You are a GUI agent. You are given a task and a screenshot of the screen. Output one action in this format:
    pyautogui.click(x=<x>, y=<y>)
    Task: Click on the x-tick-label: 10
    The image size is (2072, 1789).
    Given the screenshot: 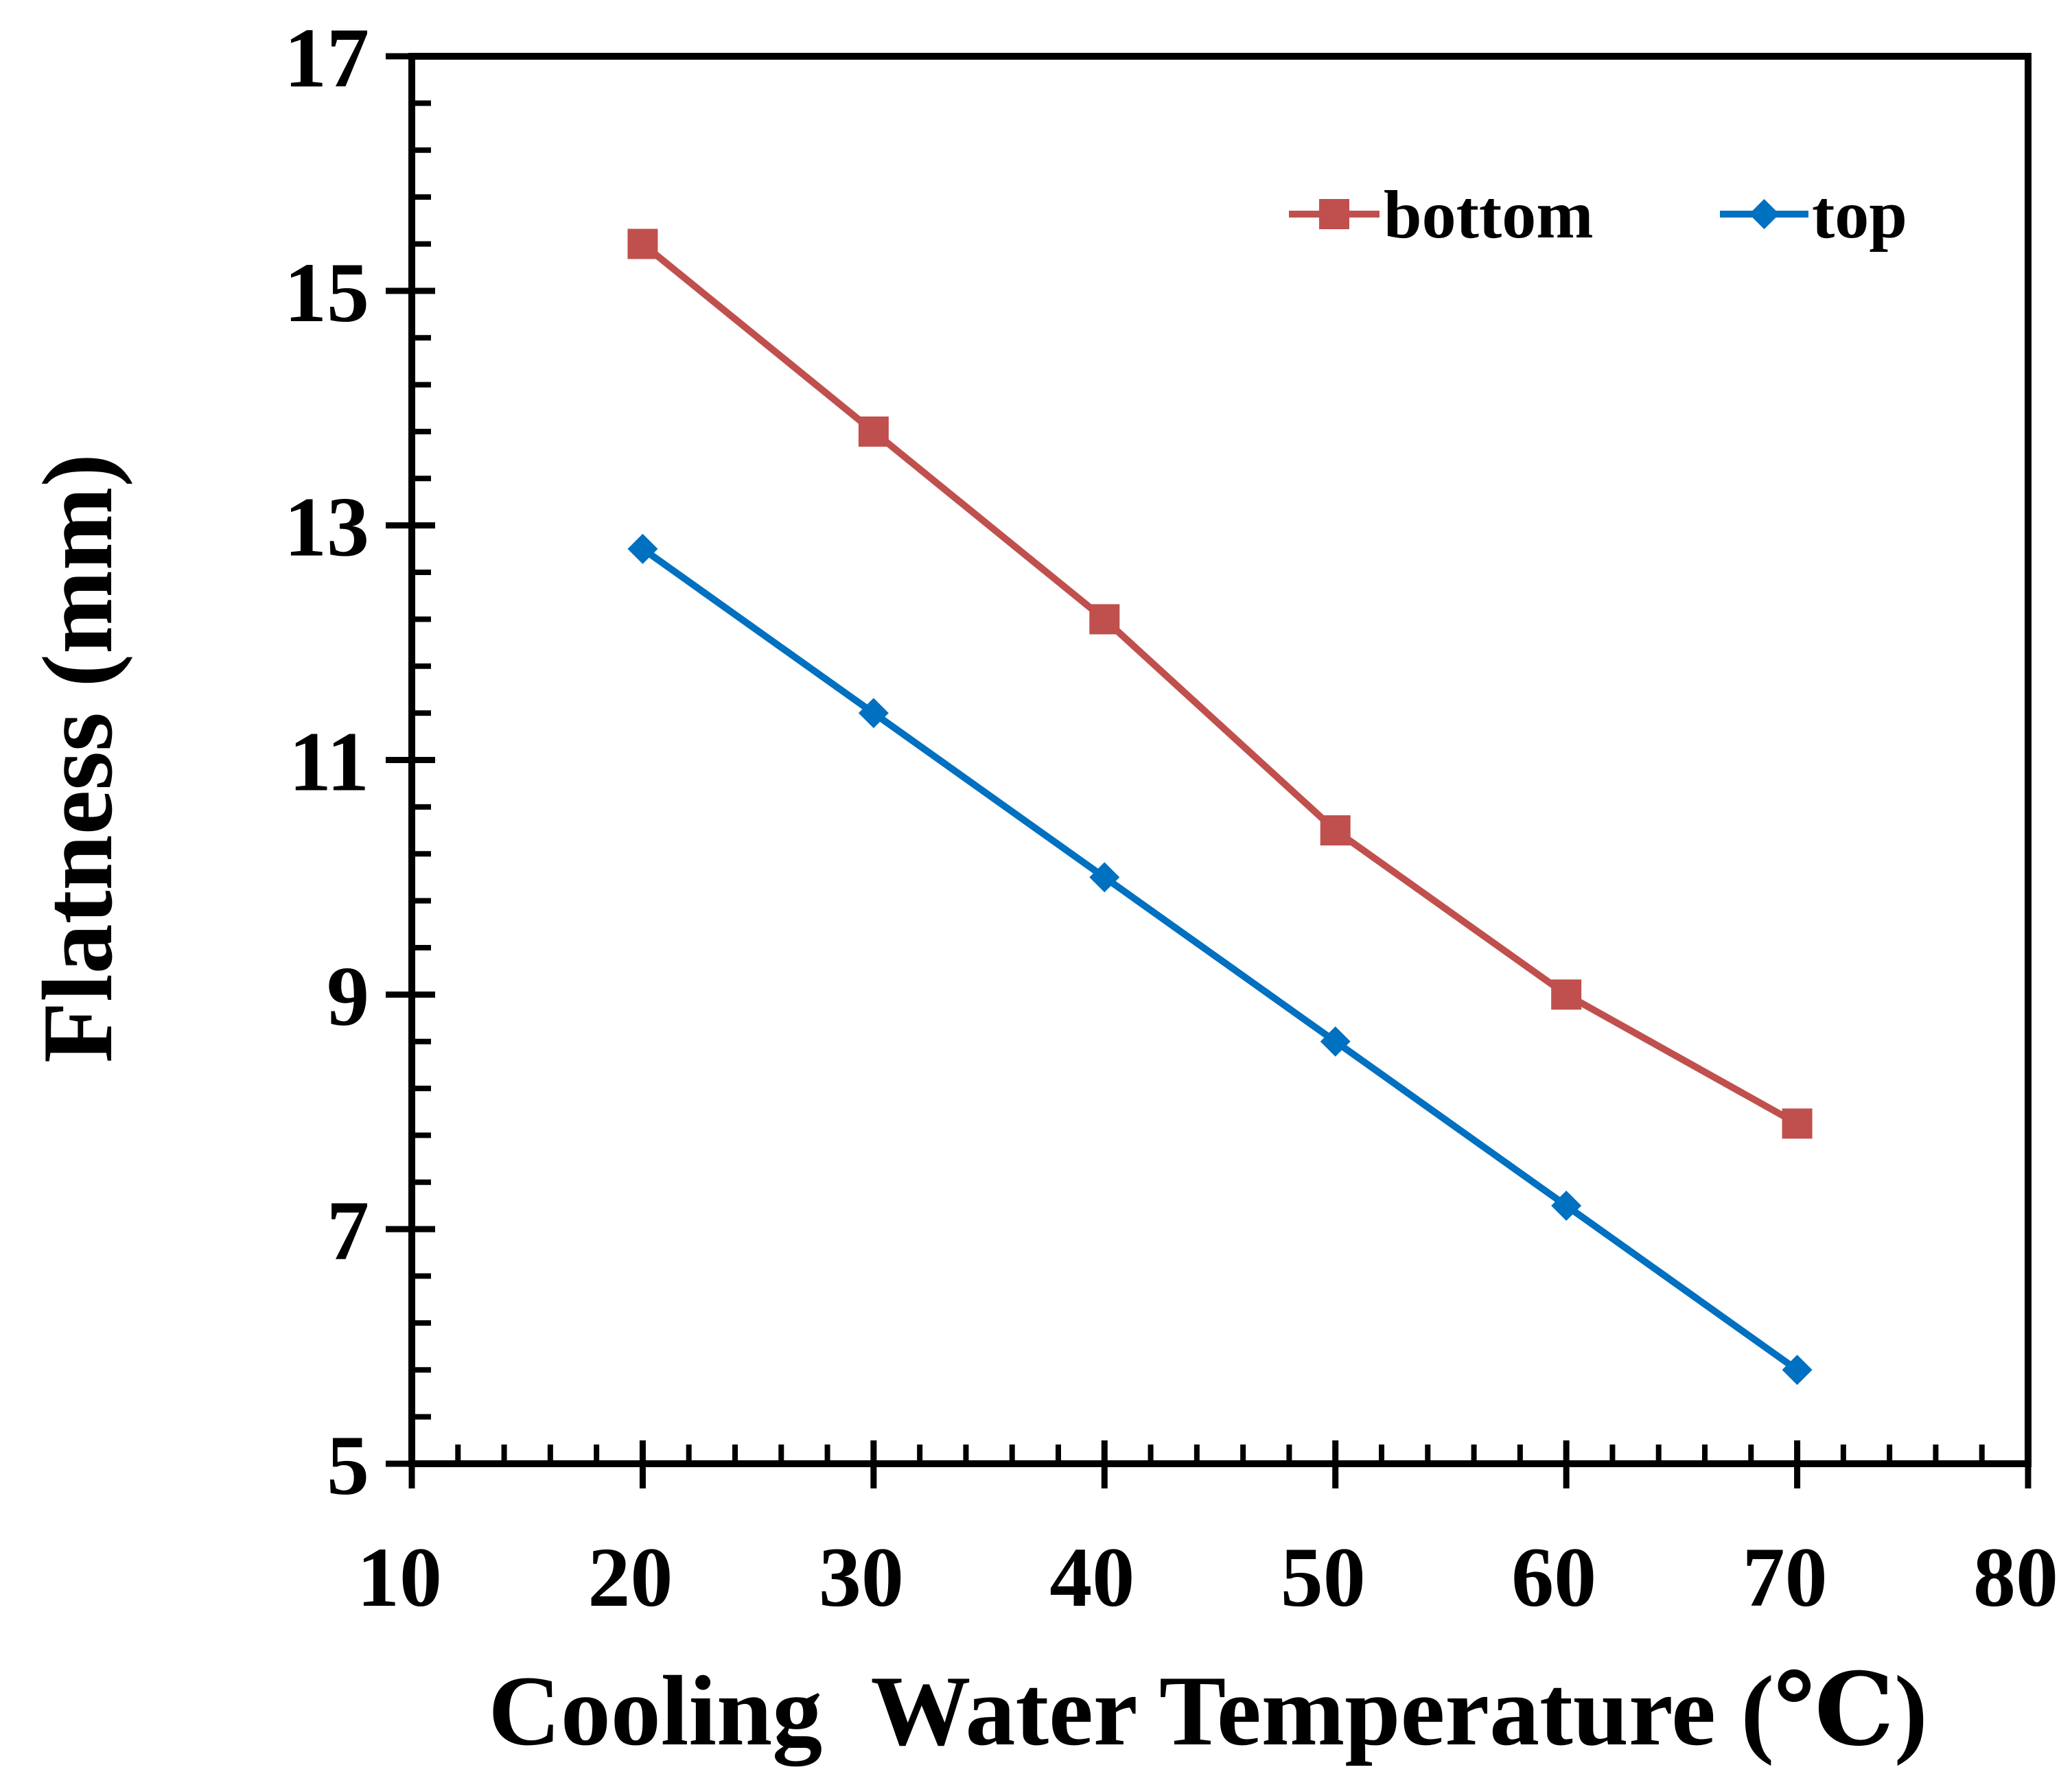 What is the action you would take?
    pyautogui.click(x=400, y=1577)
    